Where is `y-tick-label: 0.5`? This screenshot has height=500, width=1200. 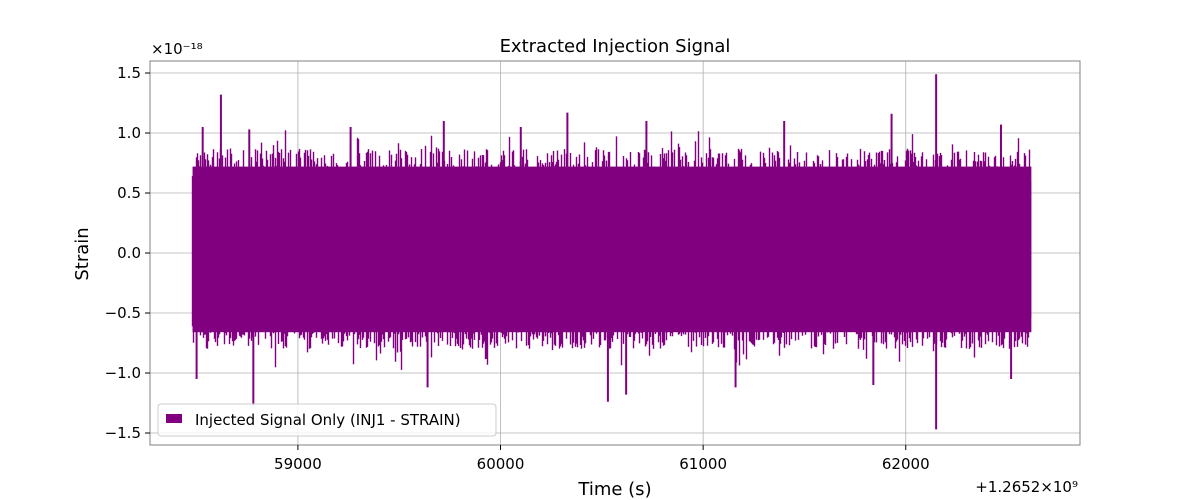 y-tick-label: 0.5 is located at coordinates (129, 193).